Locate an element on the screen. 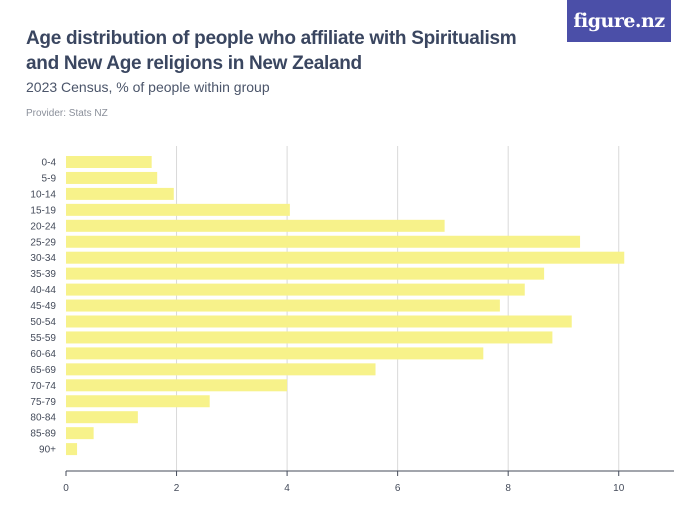 This screenshot has width=700, height=525. figure-nz-logo: figure.nz is located at coordinates (619, 21).